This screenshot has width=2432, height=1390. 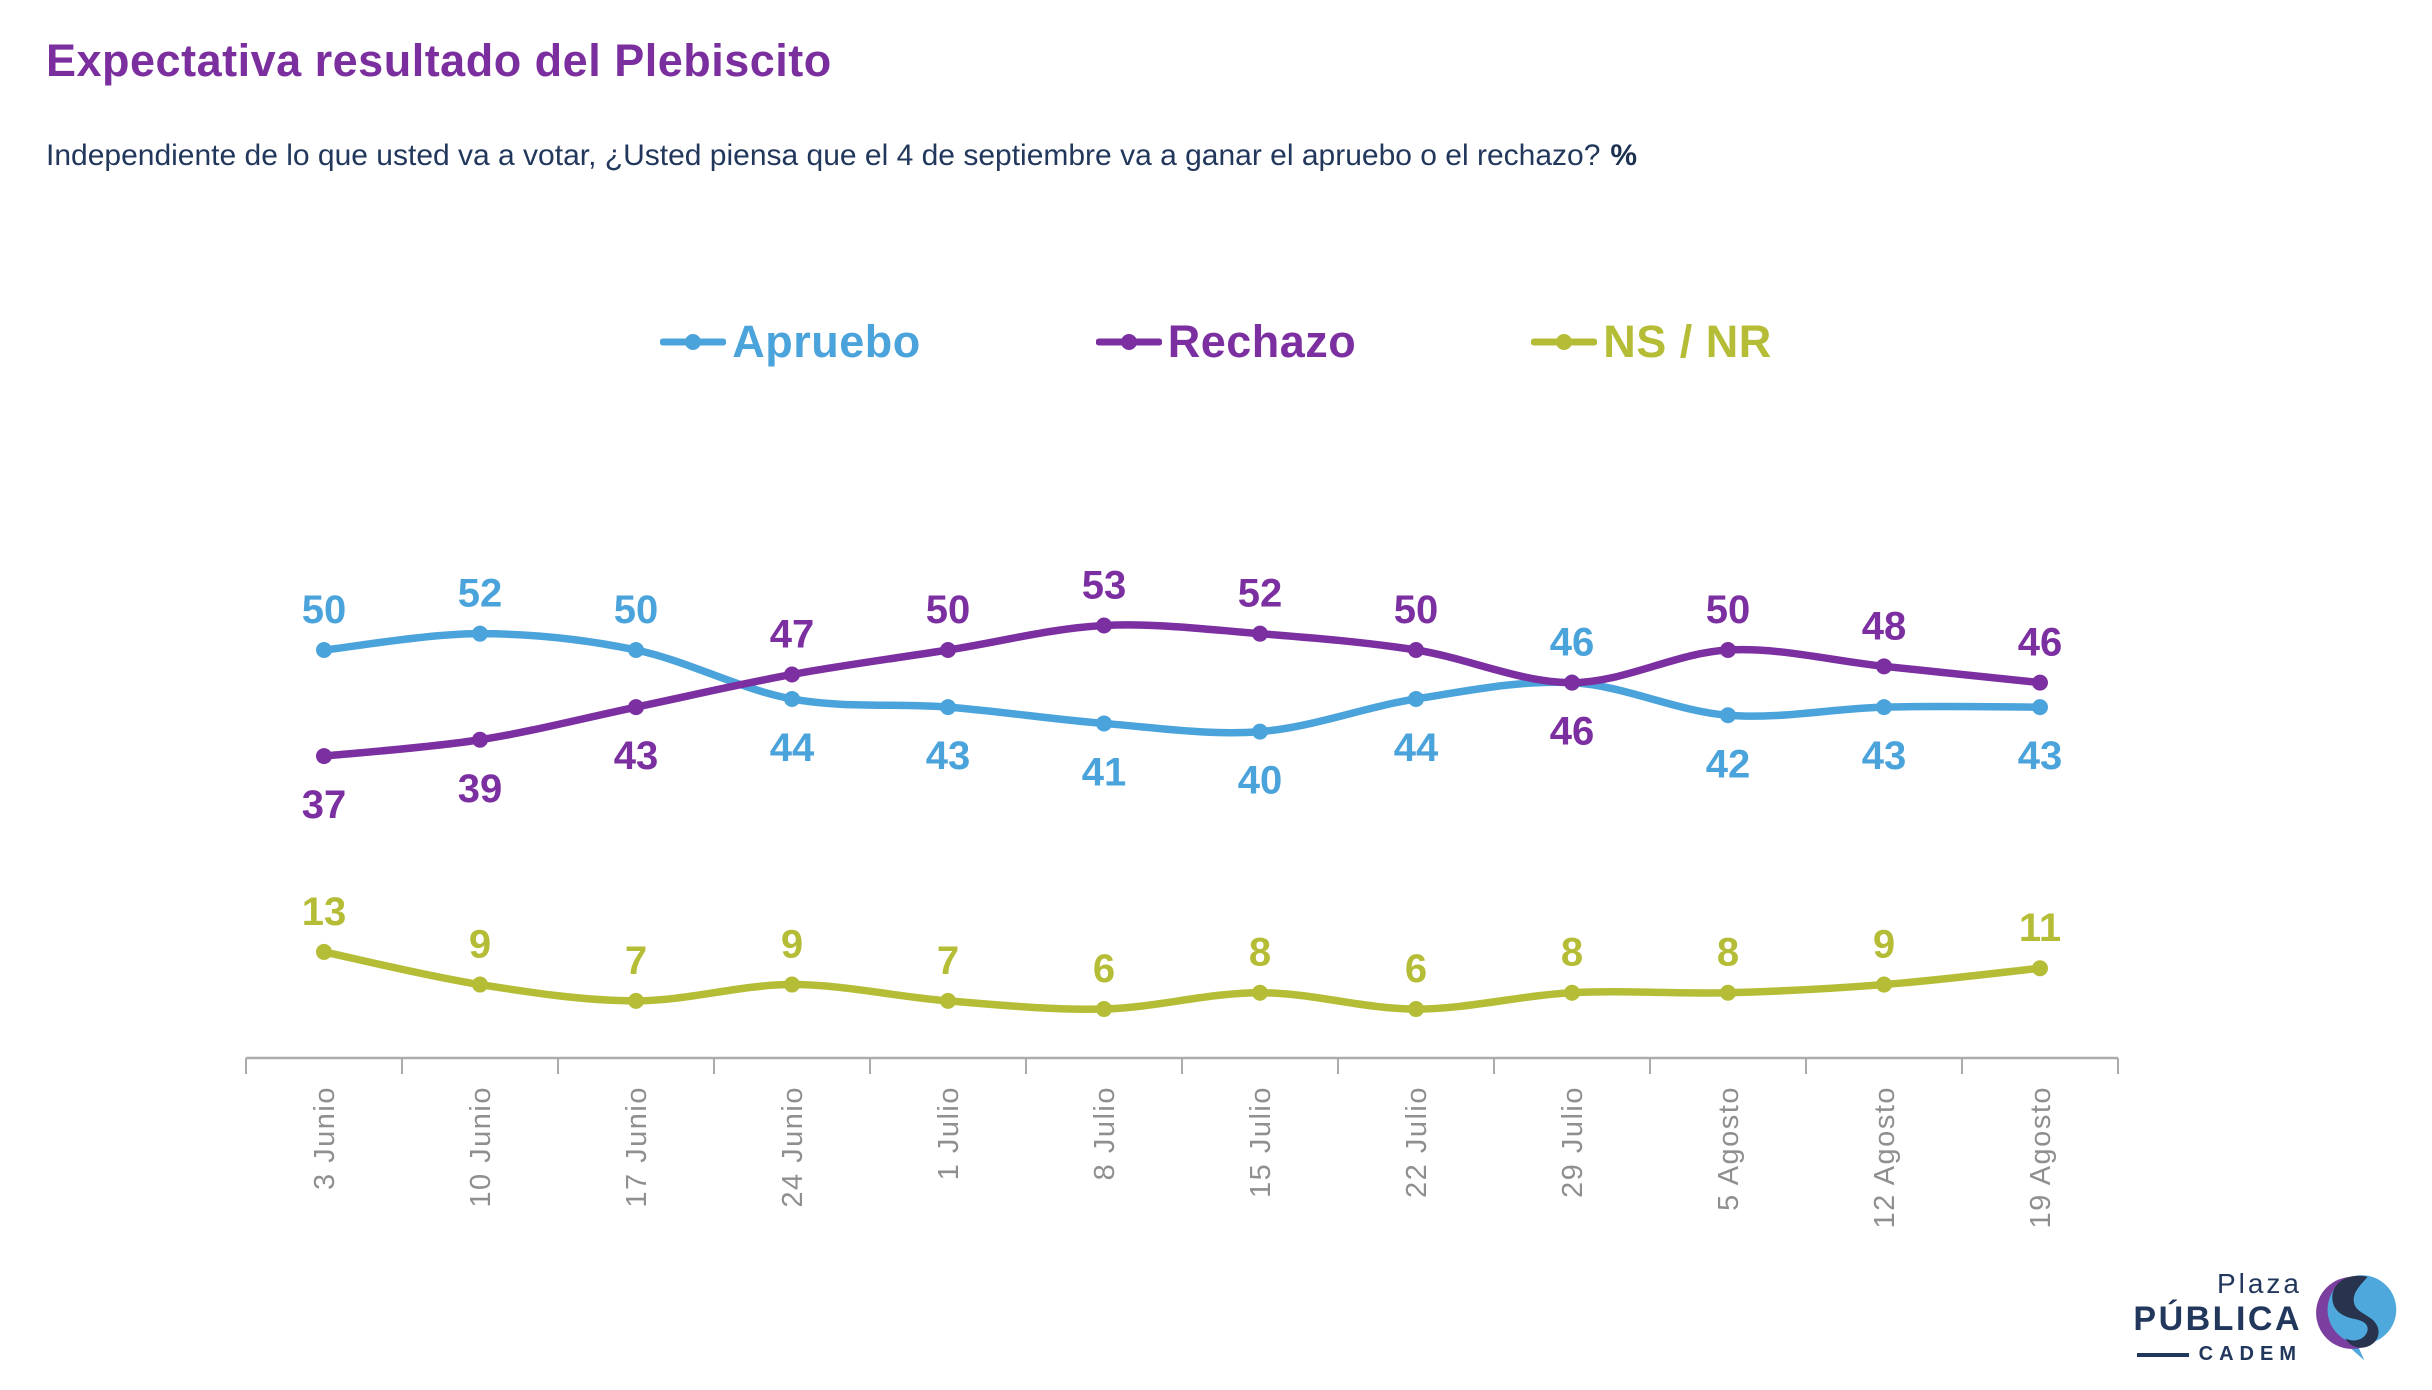 I want to click on chart-title: Expectativa resultado del Plebiscito, so click(x=439, y=60).